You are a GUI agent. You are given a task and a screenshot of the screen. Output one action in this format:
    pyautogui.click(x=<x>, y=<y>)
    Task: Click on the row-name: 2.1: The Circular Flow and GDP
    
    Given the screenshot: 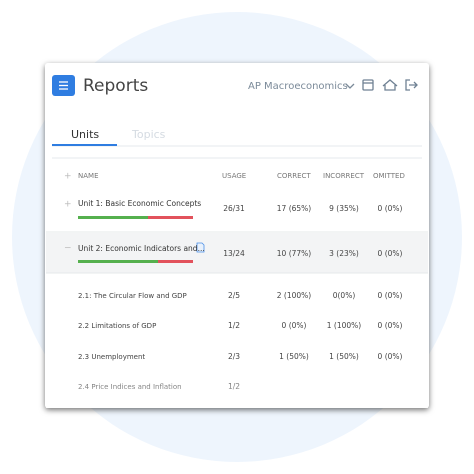 What is the action you would take?
    pyautogui.click(x=132, y=296)
    